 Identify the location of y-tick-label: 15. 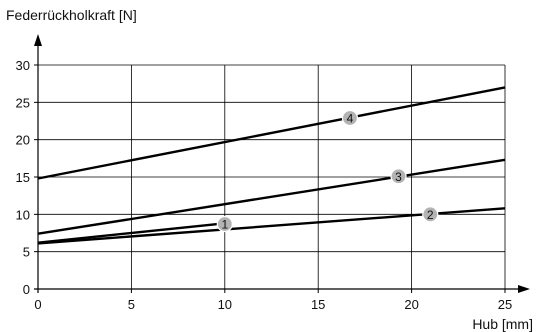
(23, 177).